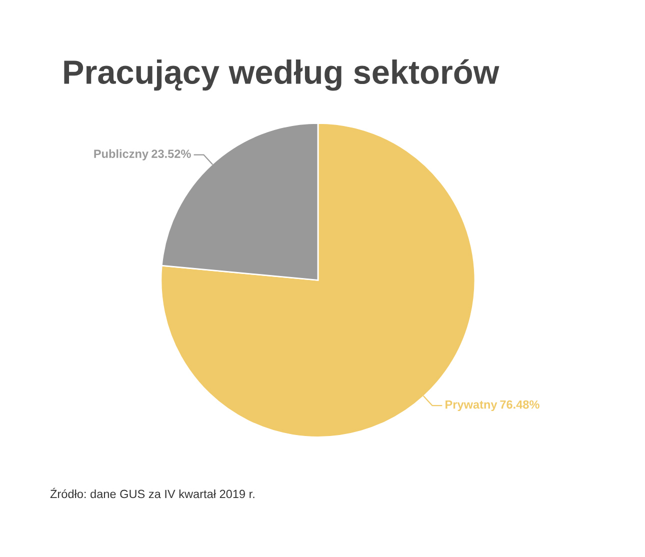  I want to click on data-label: 76.48%, so click(520, 404).